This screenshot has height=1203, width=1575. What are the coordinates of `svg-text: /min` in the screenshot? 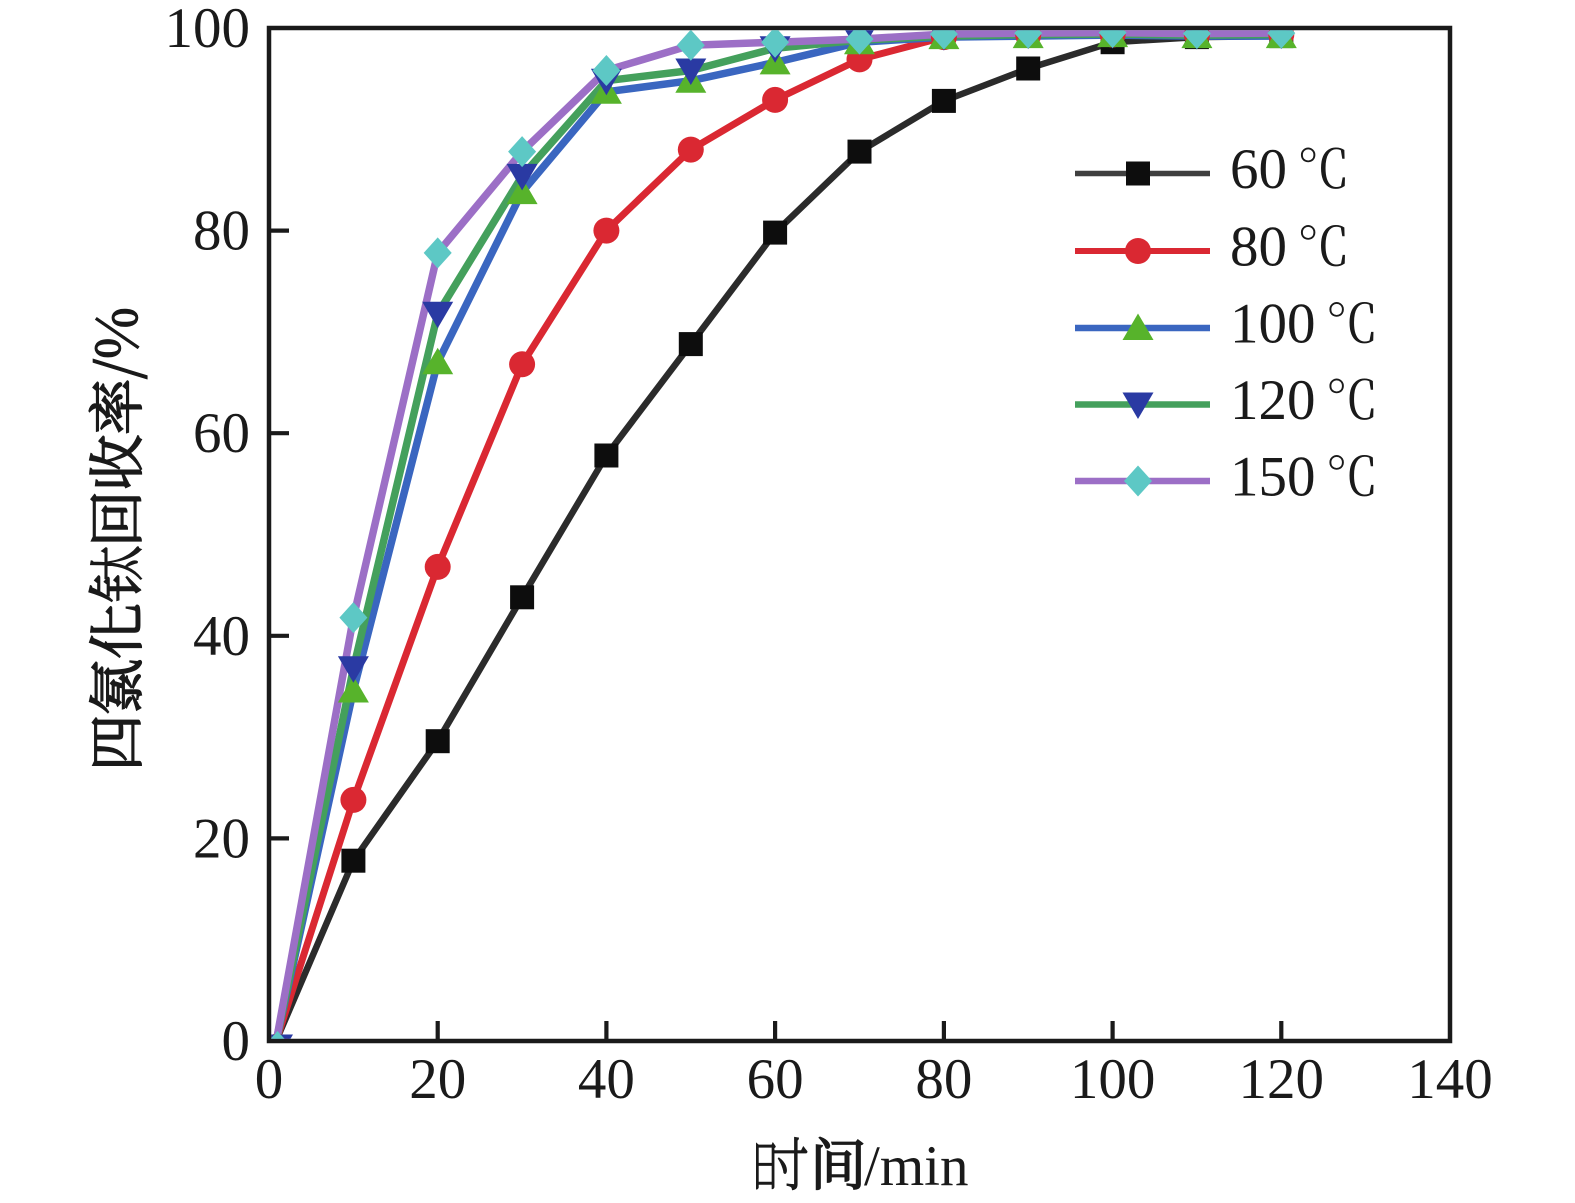 It's located at (916, 1166).